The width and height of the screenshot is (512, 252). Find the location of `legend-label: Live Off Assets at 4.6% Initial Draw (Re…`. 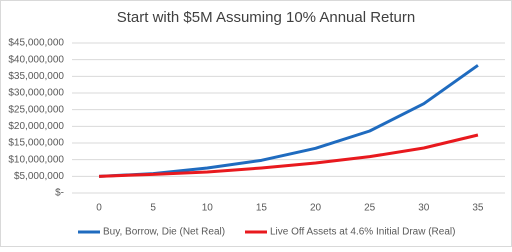

legend-label: Live Off Assets at 4.6% Initial Draw (Re… is located at coordinates (362, 232).